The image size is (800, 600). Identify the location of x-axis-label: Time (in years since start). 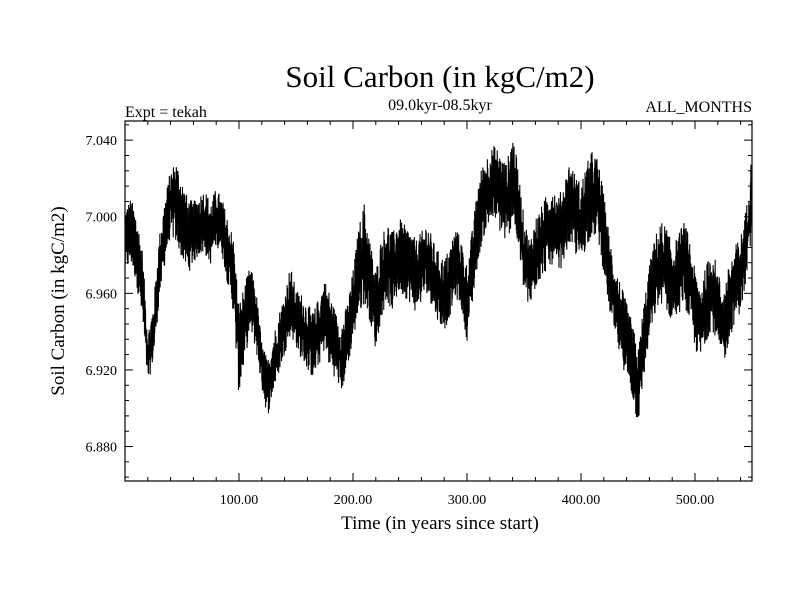
(440, 523).